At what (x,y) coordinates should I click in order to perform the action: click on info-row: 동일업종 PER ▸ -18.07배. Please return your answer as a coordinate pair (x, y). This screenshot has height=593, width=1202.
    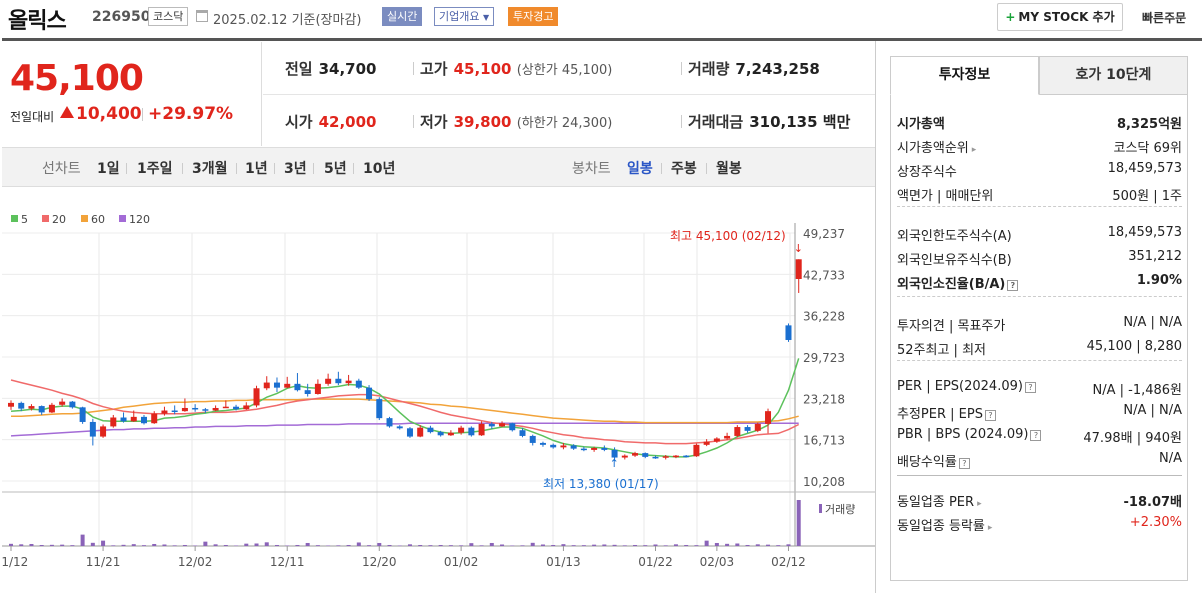
    Looking at the image, I should click on (1039, 500).